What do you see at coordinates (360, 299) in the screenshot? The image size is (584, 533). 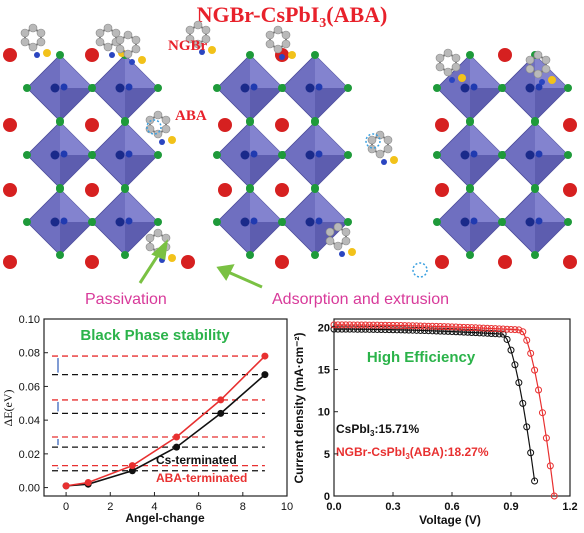 I see `adsorption-label: Adsorption and extrusion` at bounding box center [360, 299].